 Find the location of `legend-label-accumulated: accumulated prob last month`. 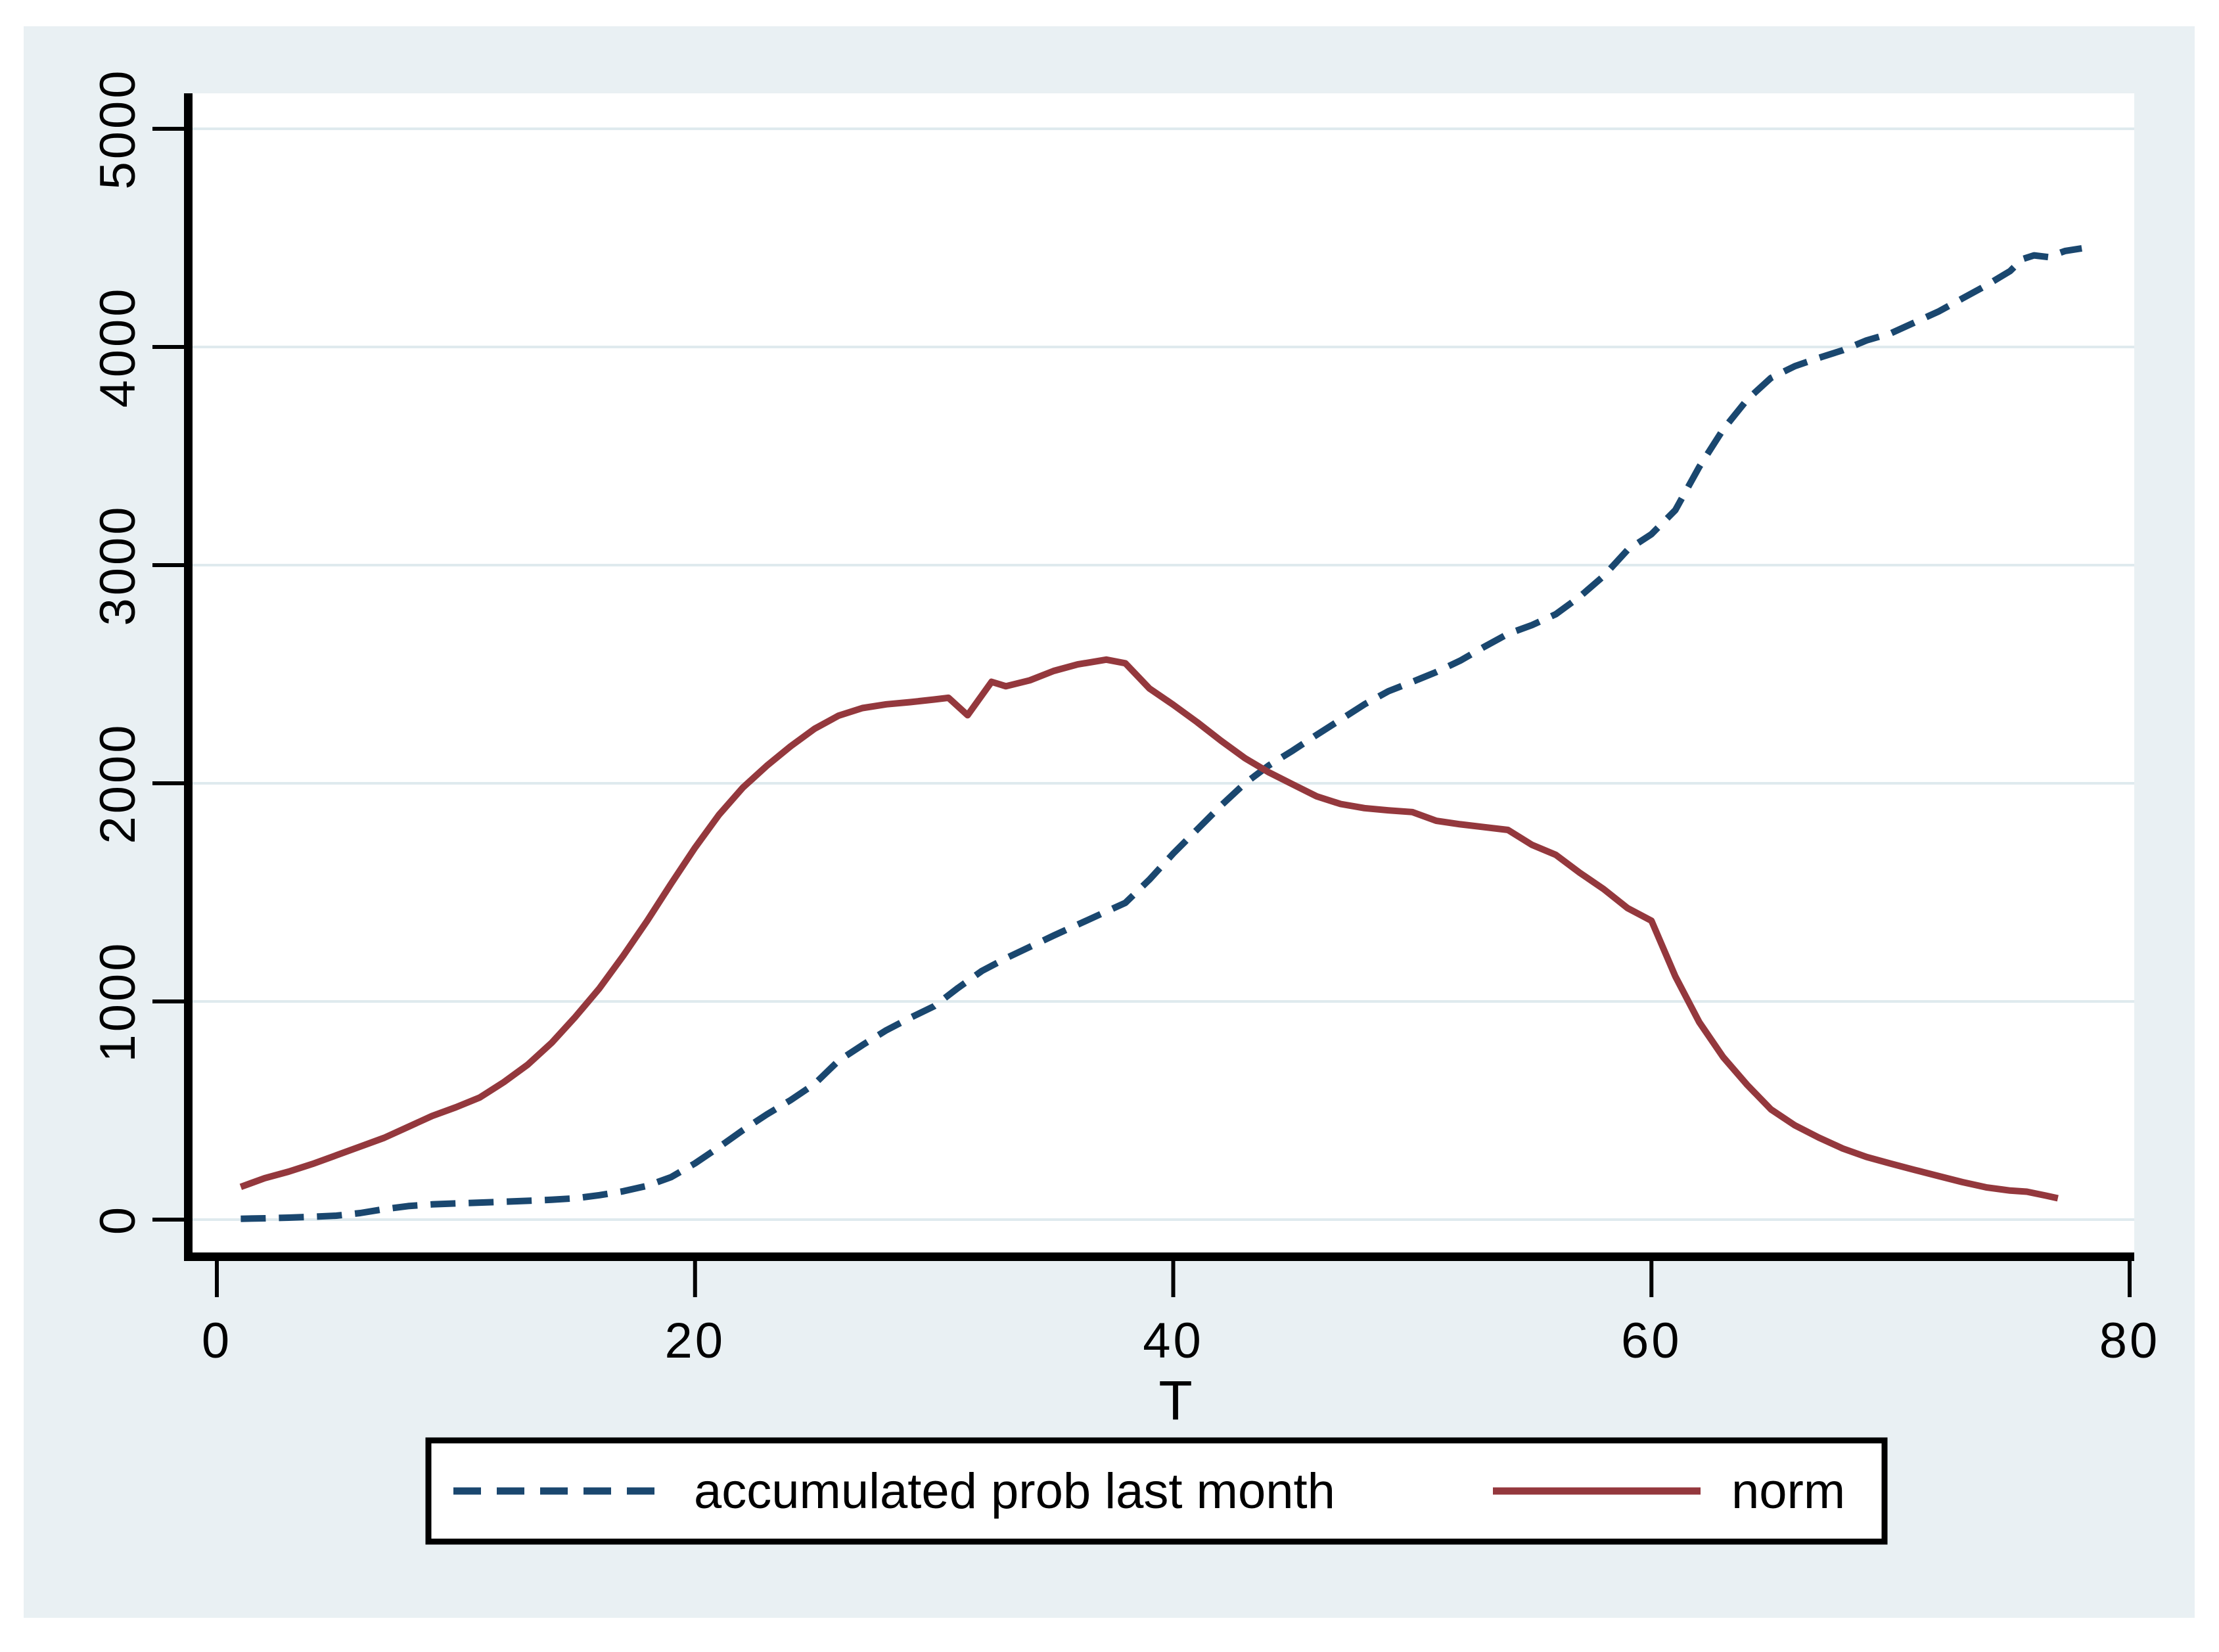

legend-label-accumulated: accumulated prob last month is located at coordinates (1014, 1491).